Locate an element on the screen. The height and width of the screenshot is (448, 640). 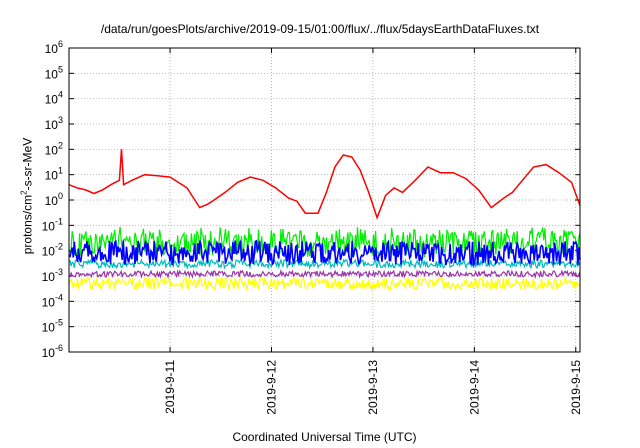
y-tick-label: 10⁴ is located at coordinates (54, 98).